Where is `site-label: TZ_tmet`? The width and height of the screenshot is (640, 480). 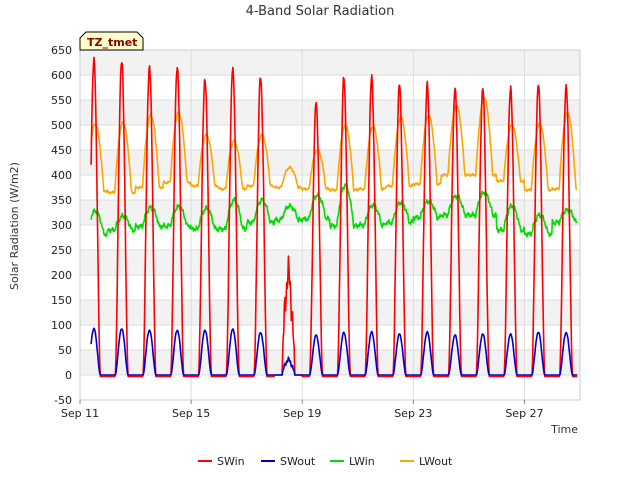
site-label: TZ_tmet is located at coordinates (112, 42).